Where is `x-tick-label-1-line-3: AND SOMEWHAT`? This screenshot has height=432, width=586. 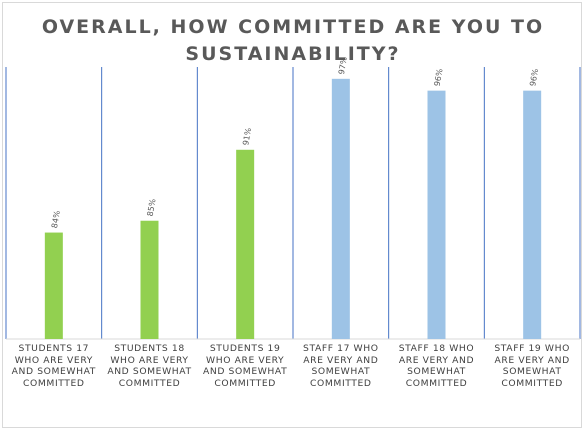 x-tick-label-1-line-3: AND SOMEWHAT is located at coordinates (53, 371).